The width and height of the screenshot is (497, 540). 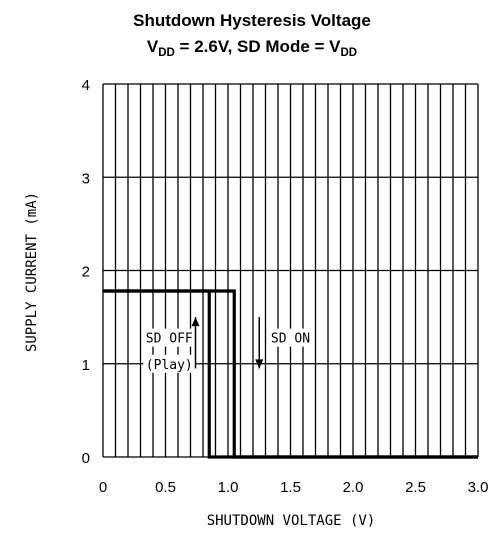 What do you see at coordinates (258, 46) in the screenshot?
I see `subtitle-mid: = 2.6V, SD Mode = V` at bounding box center [258, 46].